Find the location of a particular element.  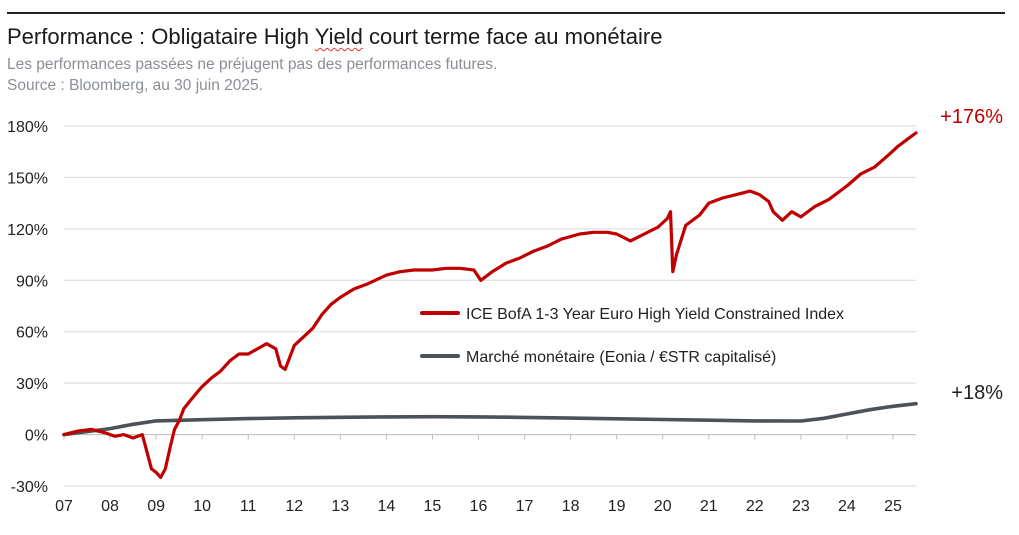

y-tick-label: 180% is located at coordinates (27, 127).